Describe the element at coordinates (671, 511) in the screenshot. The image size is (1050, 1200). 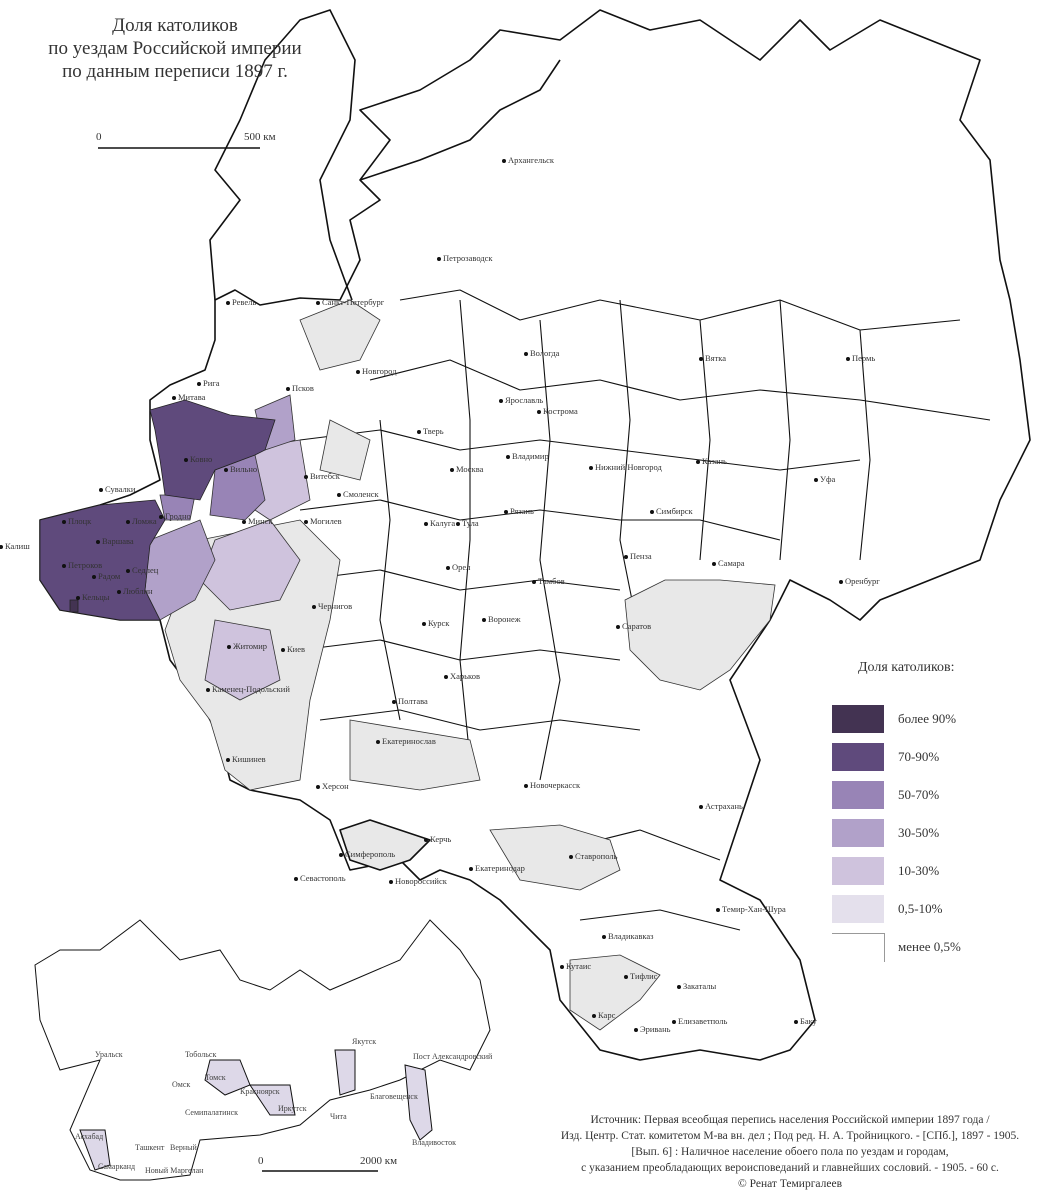
I see `city-label: Симбирск` at that location.